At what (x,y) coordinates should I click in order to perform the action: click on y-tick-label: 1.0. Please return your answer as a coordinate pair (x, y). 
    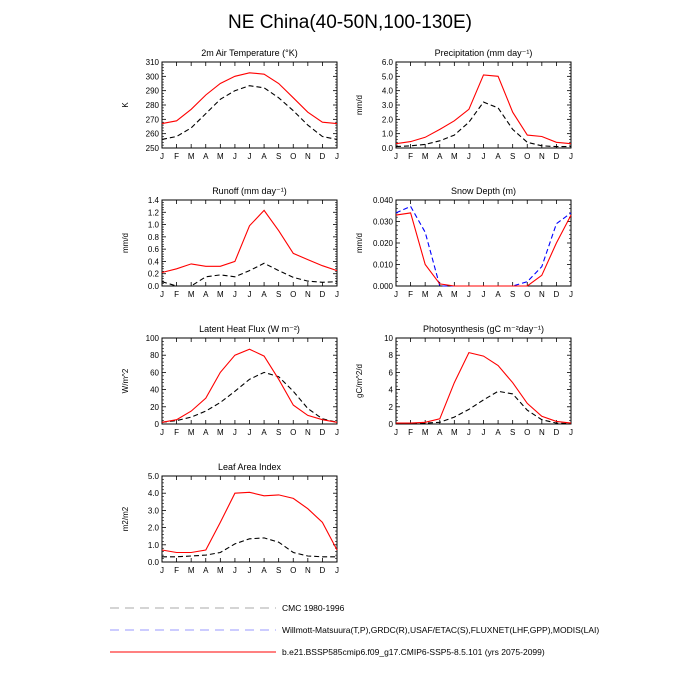
    Looking at the image, I should click on (154, 545).